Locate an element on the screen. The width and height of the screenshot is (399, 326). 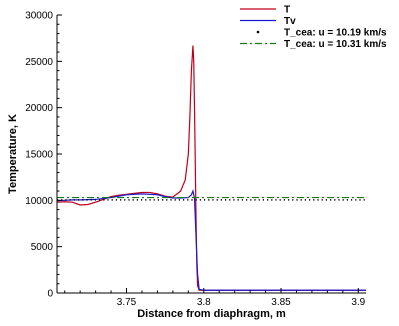
x-tick-label-3: 3.9 is located at coordinates (358, 302).